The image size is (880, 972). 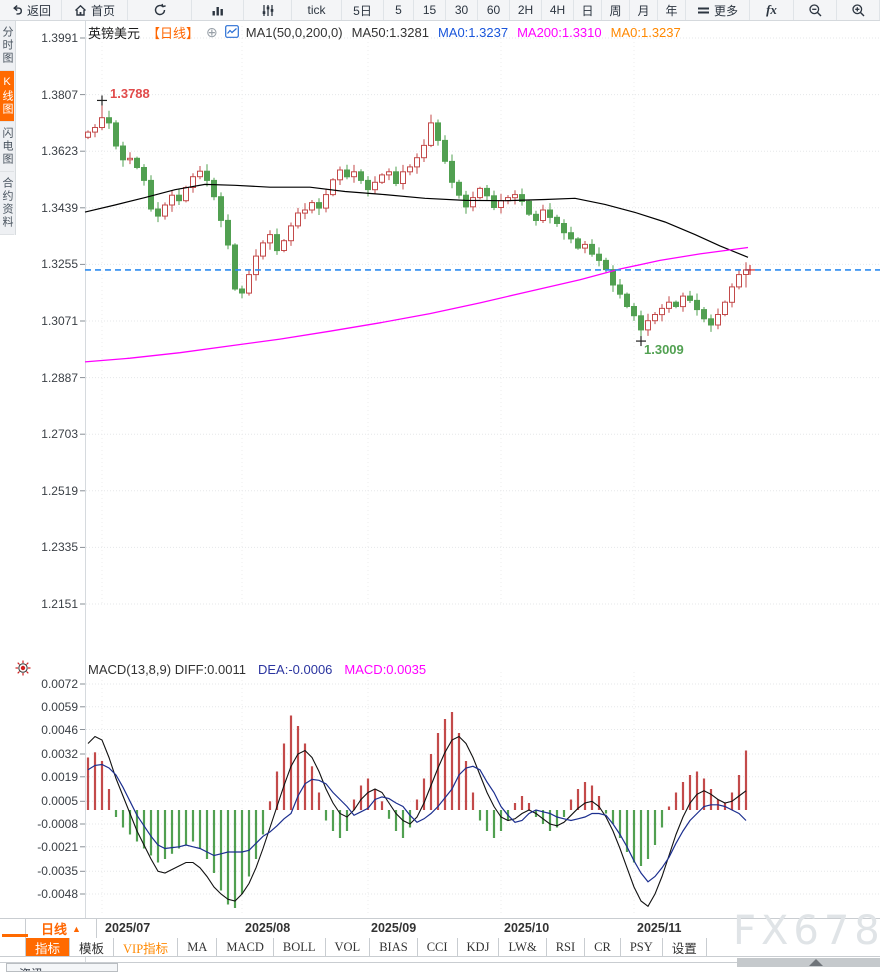 What do you see at coordinates (479, 947) in the screenshot?
I see `tab-KDJ: KDJ` at bounding box center [479, 947].